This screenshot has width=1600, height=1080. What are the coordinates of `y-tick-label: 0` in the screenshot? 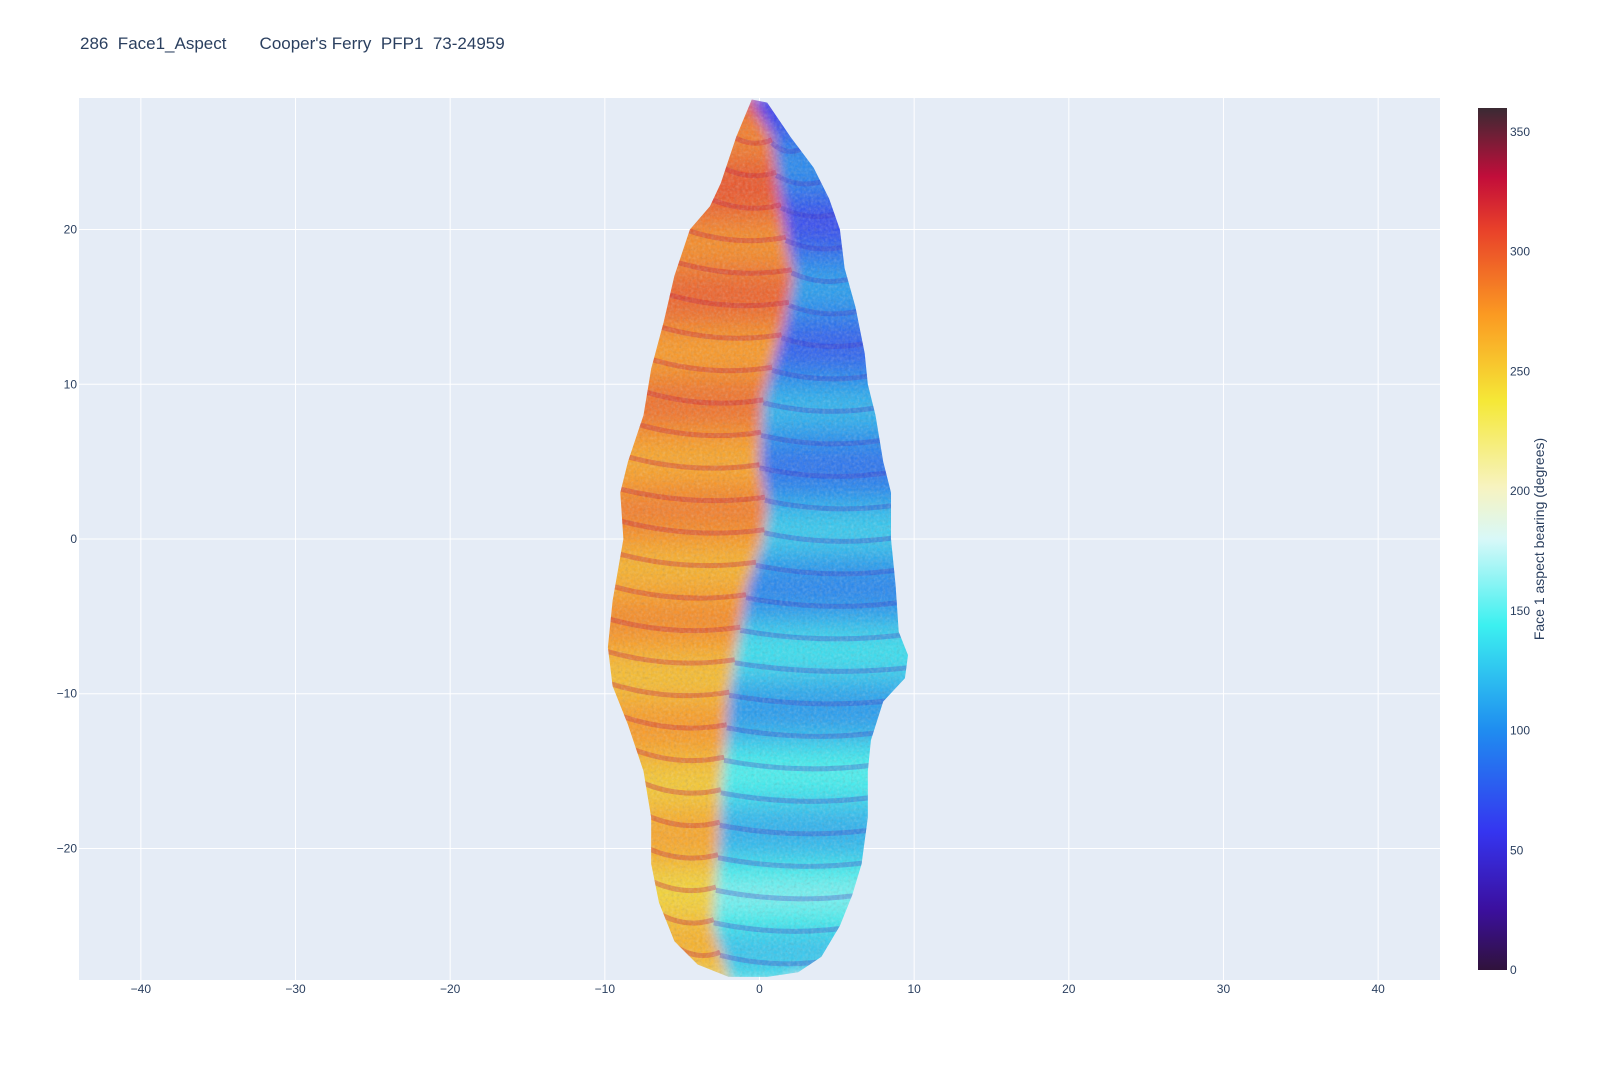 It's located at (73, 539).